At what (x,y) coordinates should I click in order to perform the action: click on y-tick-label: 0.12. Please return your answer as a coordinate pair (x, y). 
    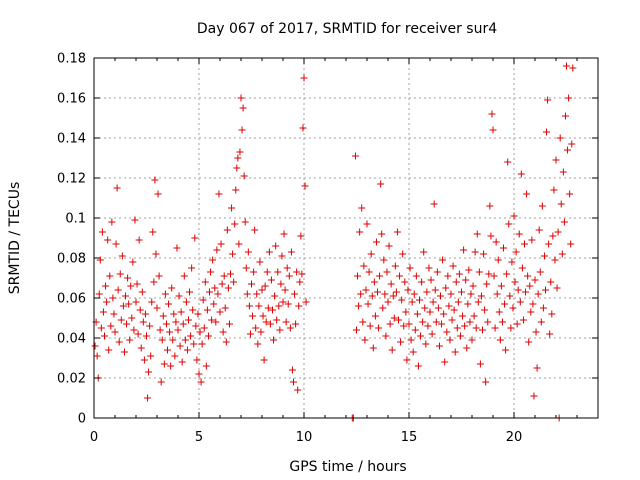
    Looking at the image, I should click on (71, 179).